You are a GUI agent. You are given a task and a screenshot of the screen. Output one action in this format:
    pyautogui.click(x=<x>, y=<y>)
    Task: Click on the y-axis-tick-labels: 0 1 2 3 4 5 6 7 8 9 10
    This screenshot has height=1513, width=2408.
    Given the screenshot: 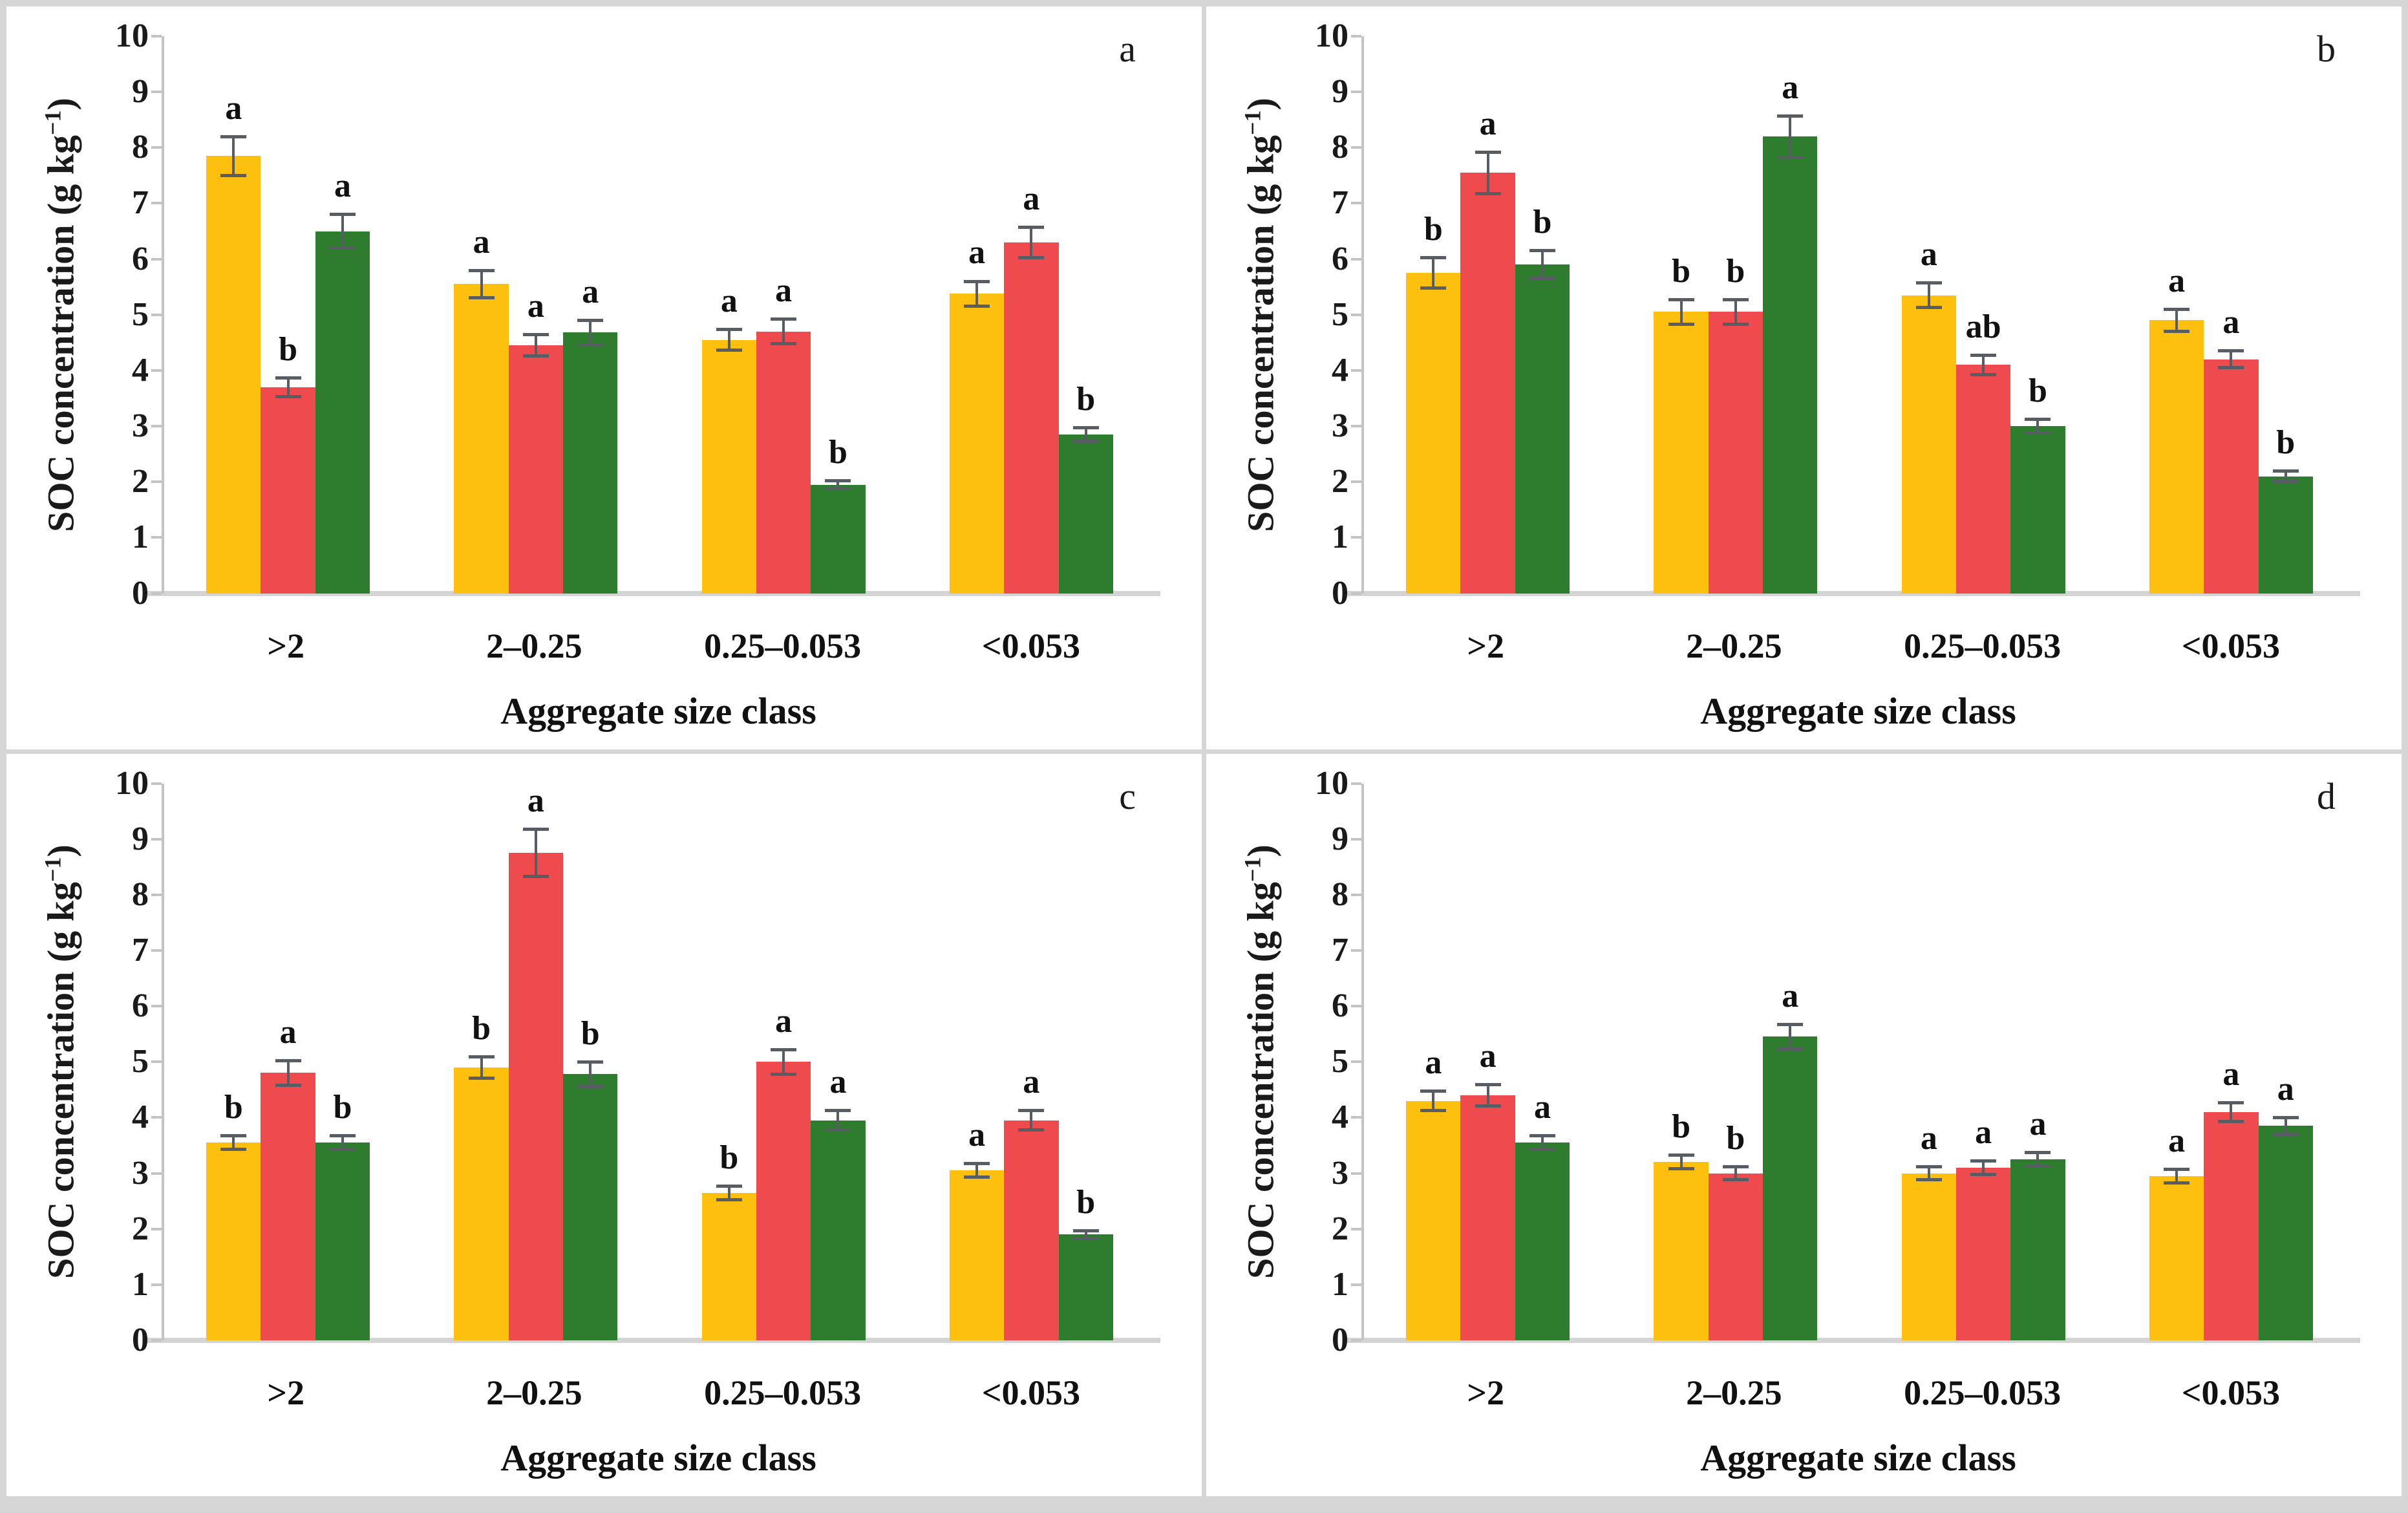 What is the action you would take?
    pyautogui.click(x=129, y=1061)
    